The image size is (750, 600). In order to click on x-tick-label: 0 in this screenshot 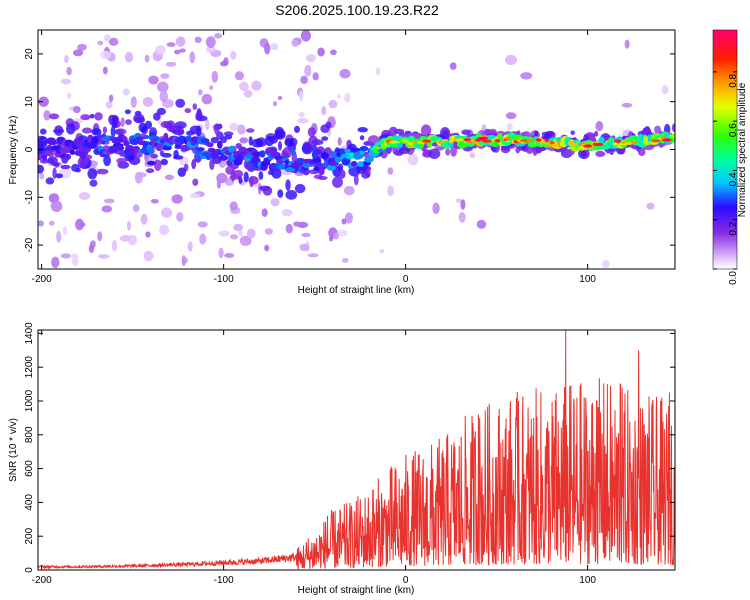, I will do `click(406, 279)`.